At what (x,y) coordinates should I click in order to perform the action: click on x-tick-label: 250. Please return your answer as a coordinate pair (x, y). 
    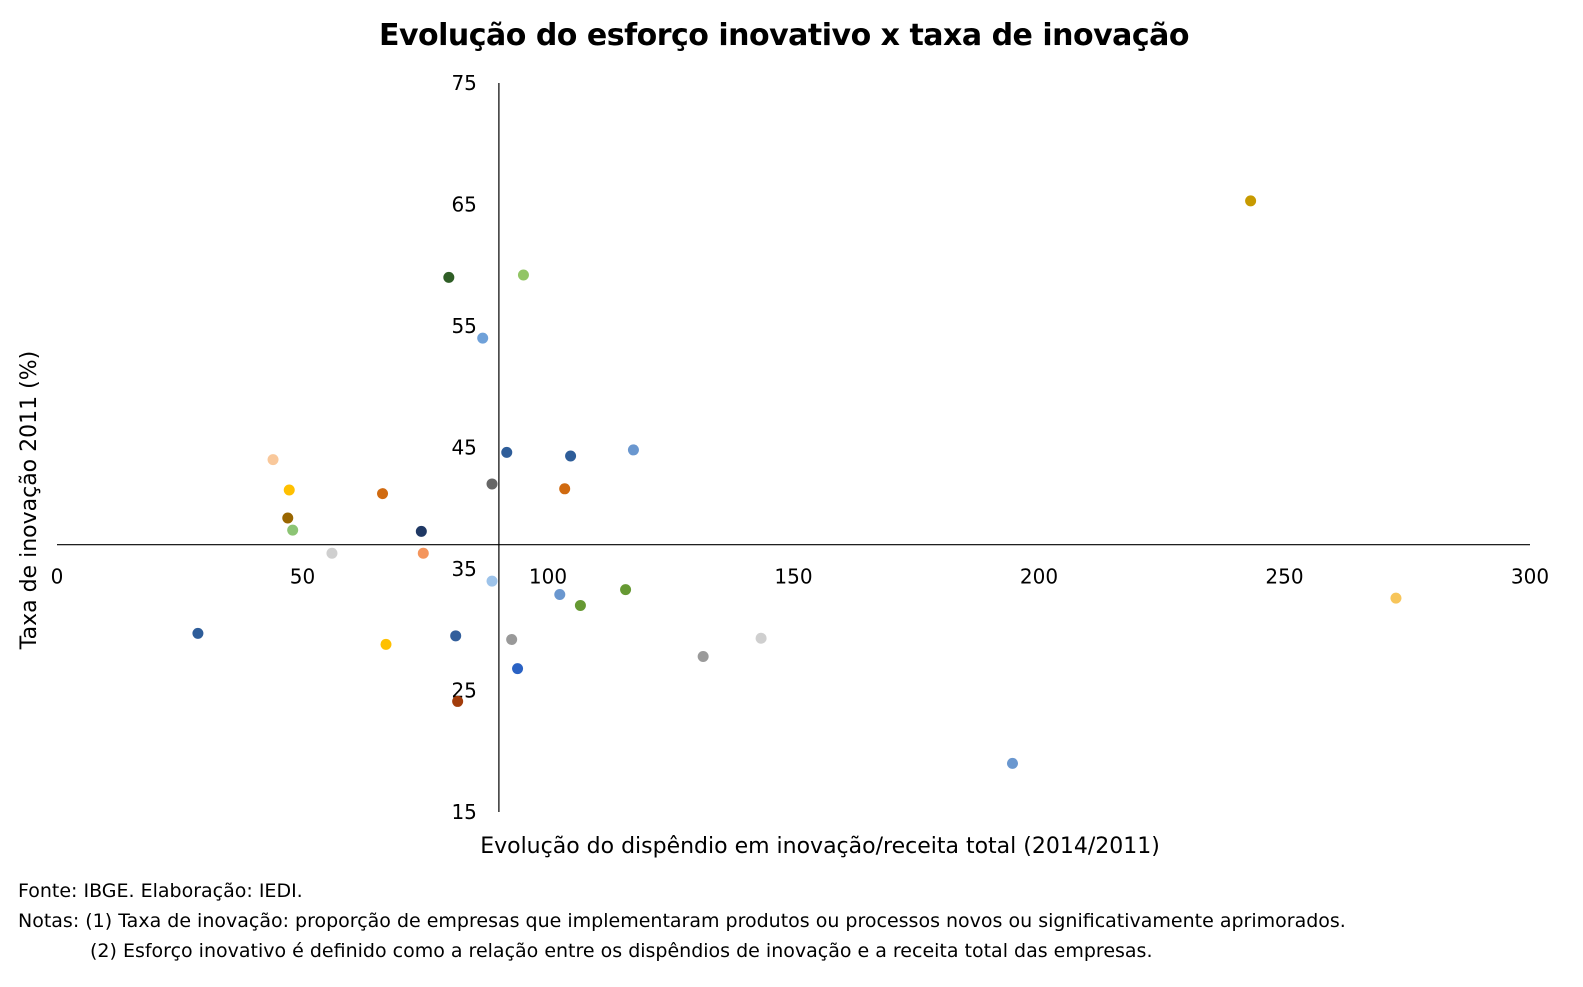
    Looking at the image, I should click on (1284, 577).